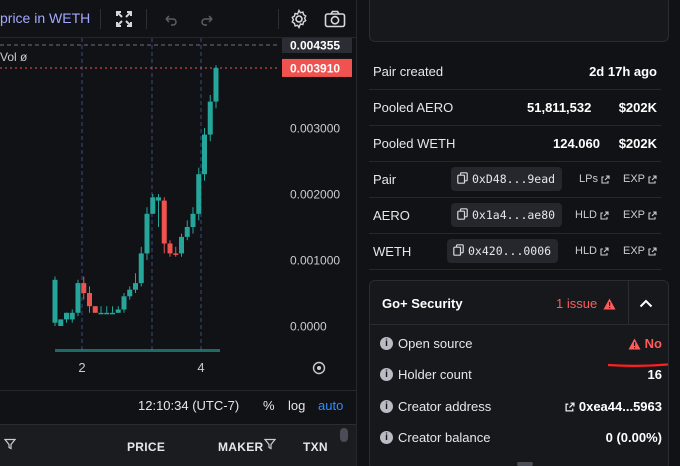 The height and width of the screenshot is (466, 680). Describe the element at coordinates (594, 179) in the screenshot. I see `lps-link: LPs` at that location.